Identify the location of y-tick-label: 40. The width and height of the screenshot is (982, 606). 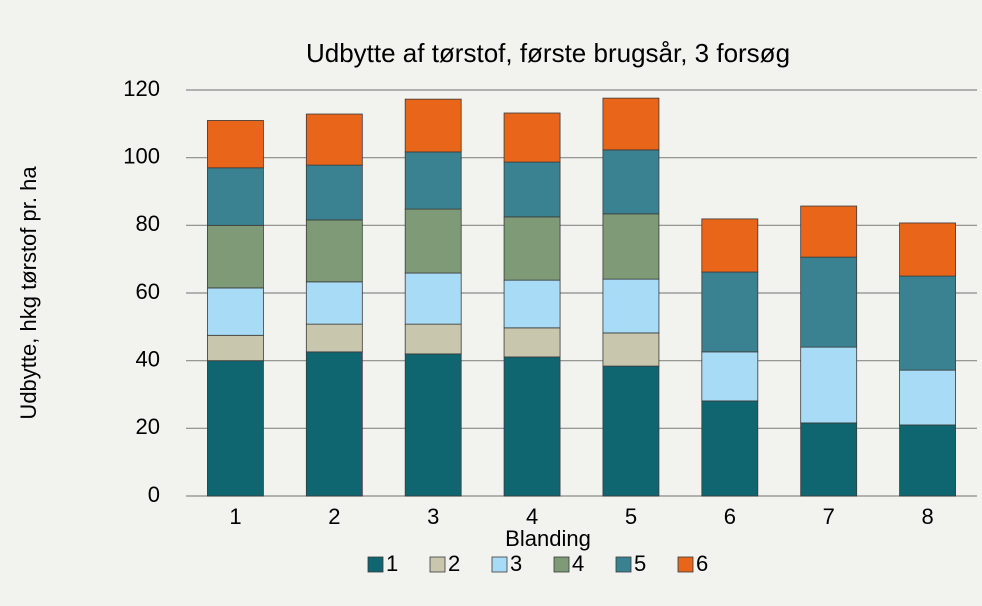
(148, 358).